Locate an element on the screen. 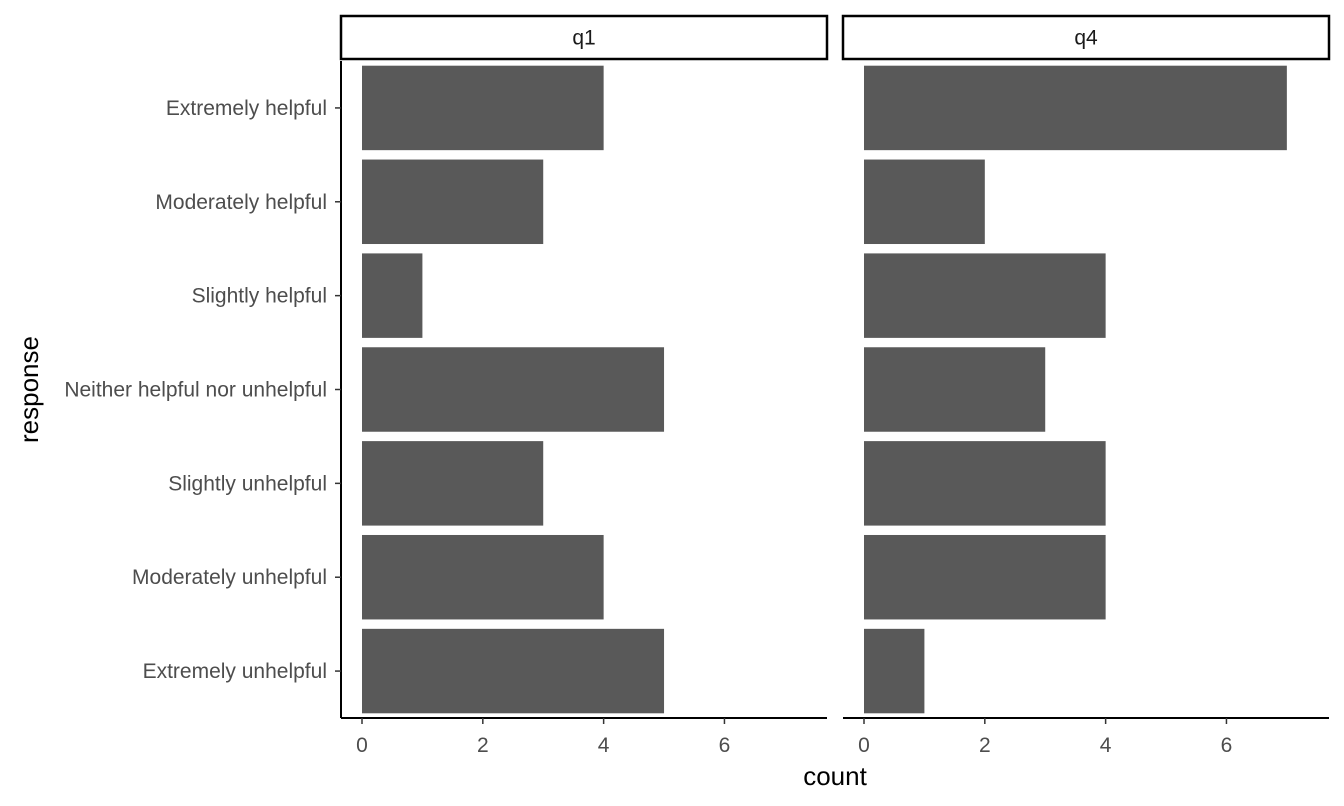 The height and width of the screenshot is (806, 1344). facet-strip-q1 is located at coordinates (584, 37).